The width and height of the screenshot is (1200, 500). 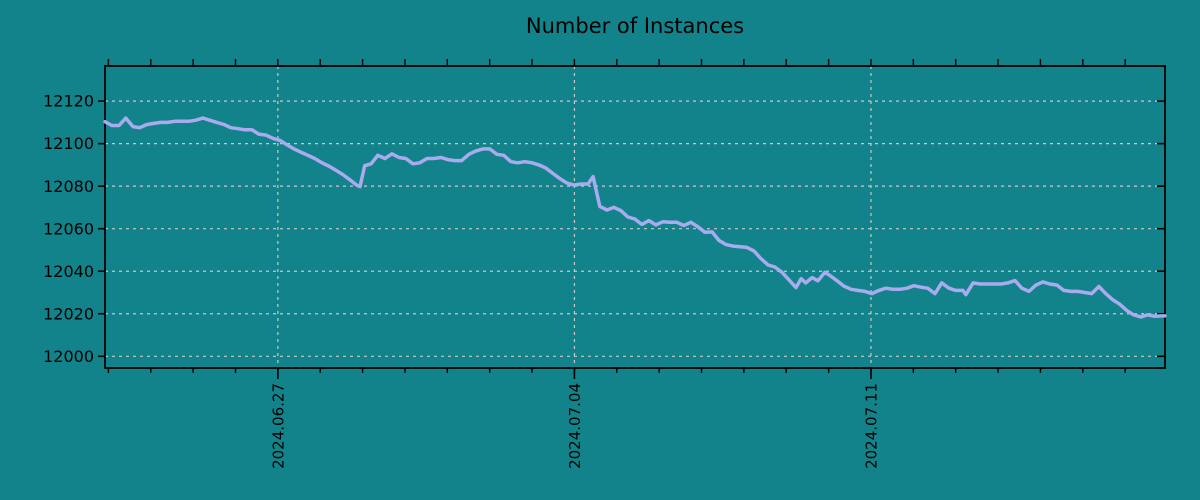 I want to click on y-tick-label: 12080, so click(x=68, y=186).